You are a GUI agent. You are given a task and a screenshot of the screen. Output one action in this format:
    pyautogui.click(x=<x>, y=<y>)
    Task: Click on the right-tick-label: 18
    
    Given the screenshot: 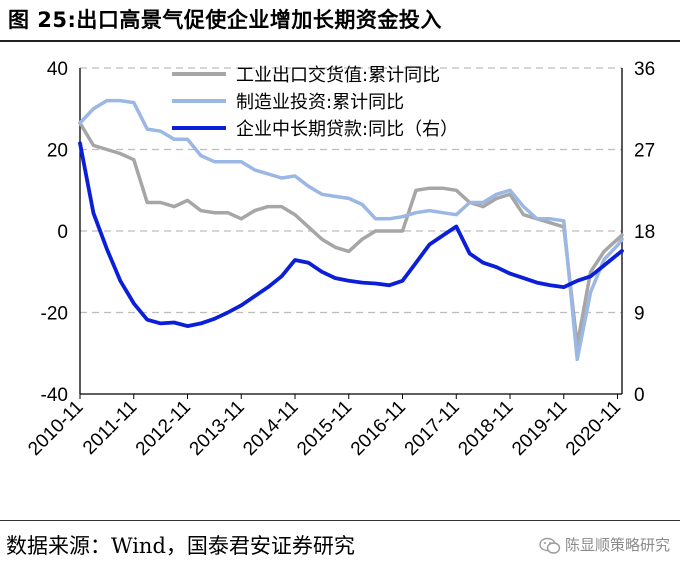 What is the action you would take?
    pyautogui.click(x=644, y=232)
    